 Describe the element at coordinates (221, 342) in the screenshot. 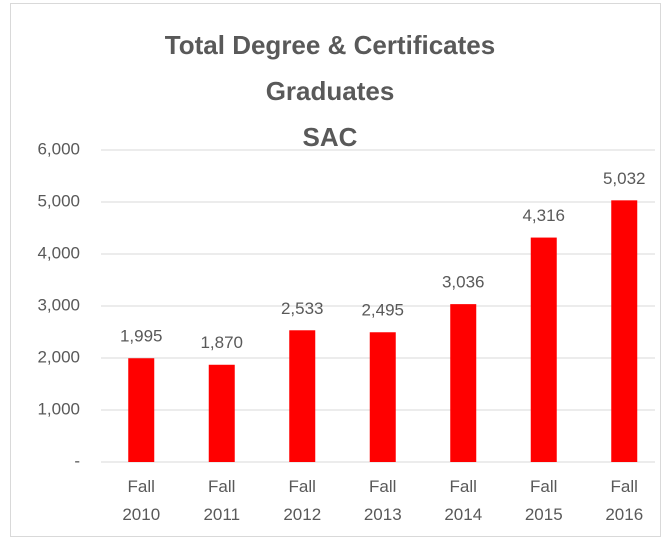

I see `data-label: 1,870` at that location.